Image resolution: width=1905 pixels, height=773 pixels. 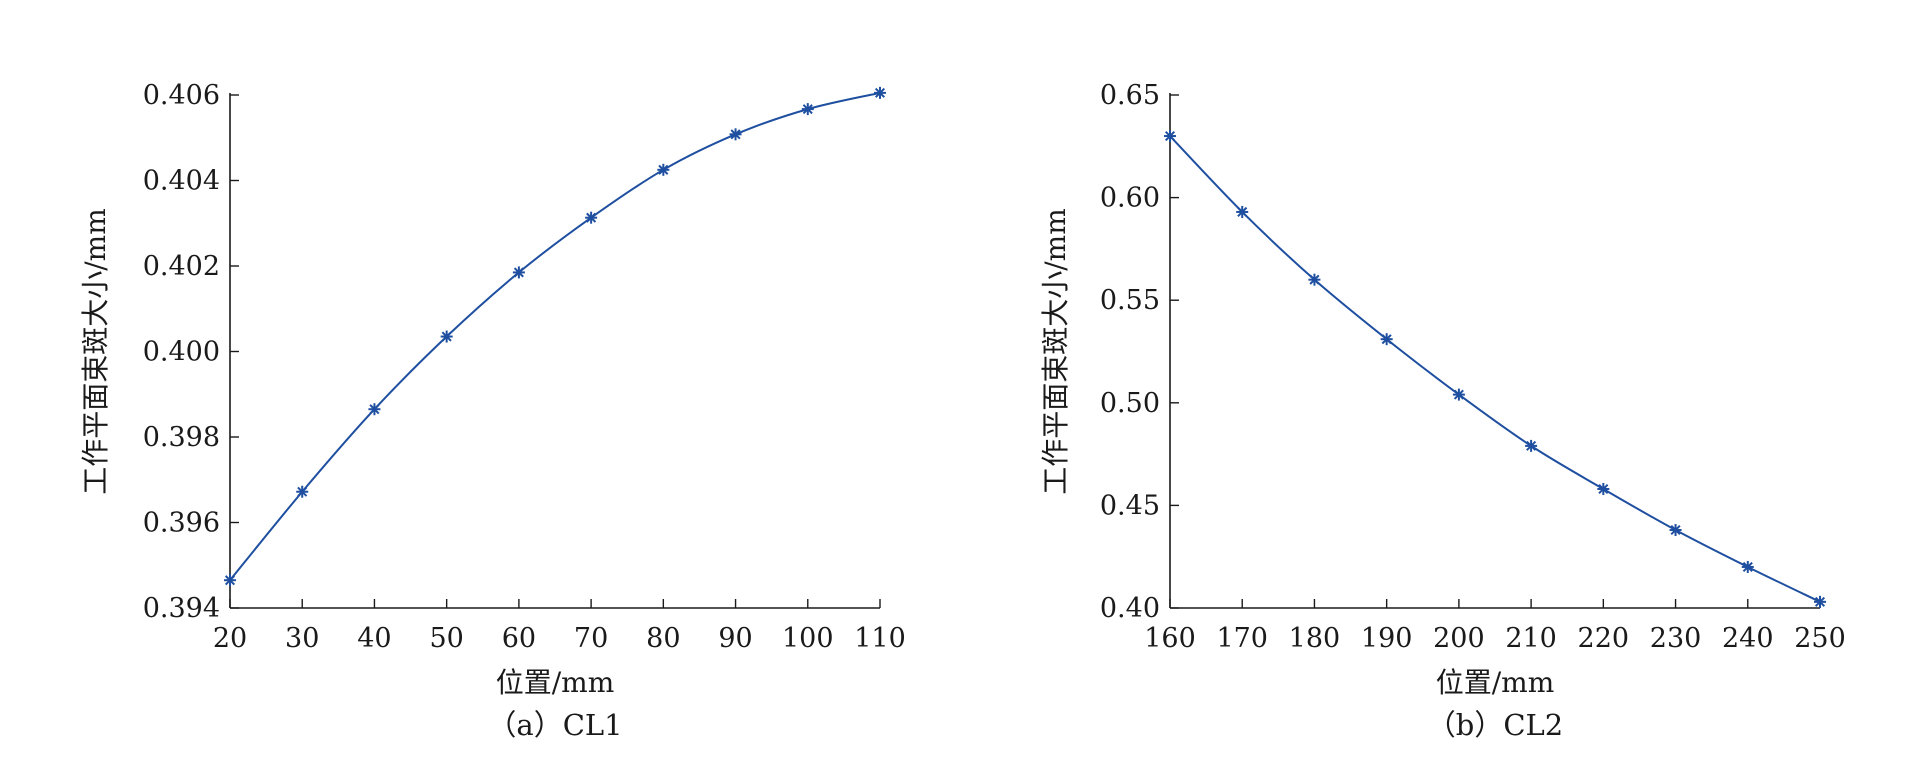 I want to click on x-tick-label: 190, so click(x=1387, y=638).